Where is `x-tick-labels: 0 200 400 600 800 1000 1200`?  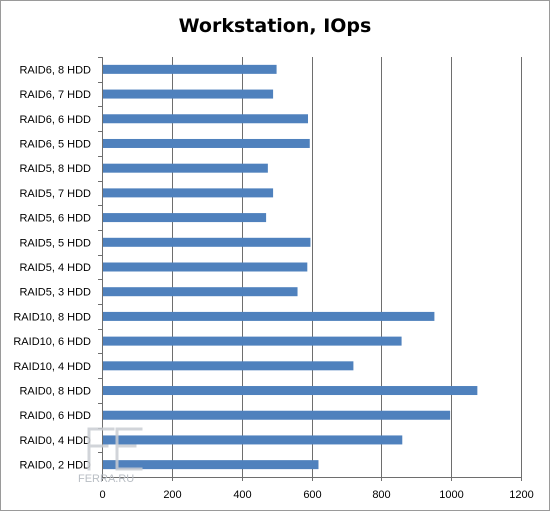
x-tick-labels: 0 200 400 600 800 1000 1200 is located at coordinates (316, 495).